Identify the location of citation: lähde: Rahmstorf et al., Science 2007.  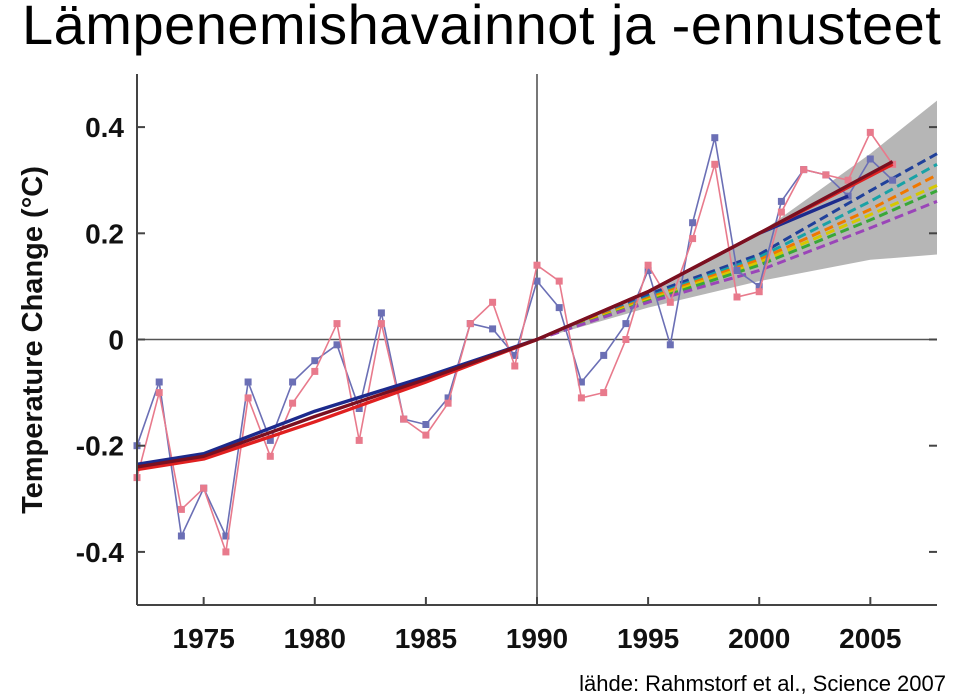
(762, 683).